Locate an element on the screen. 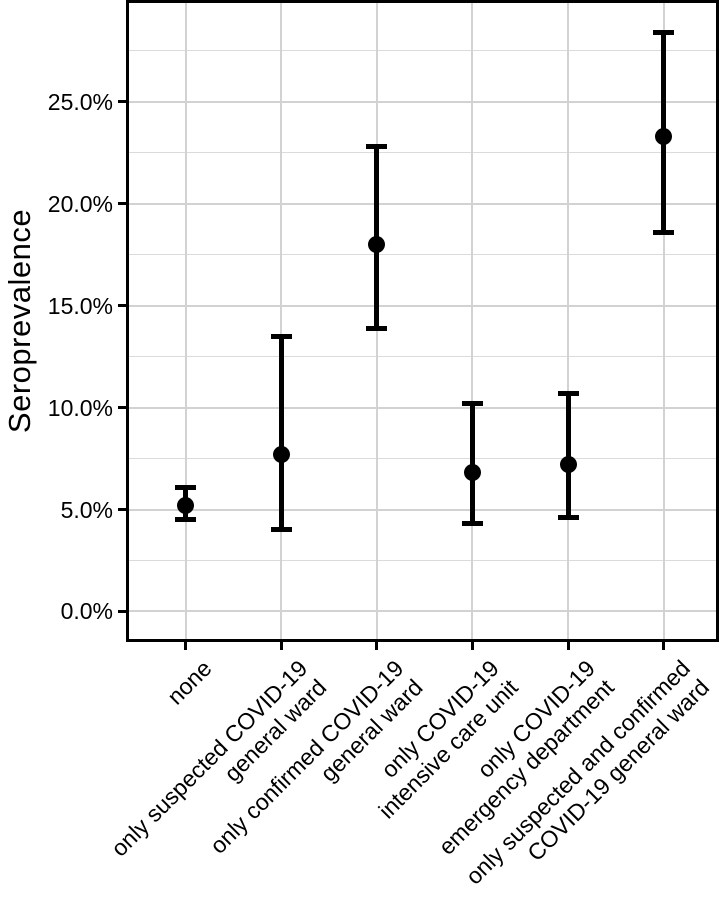 The height and width of the screenshot is (909, 724). y-tick-label: 0.0% is located at coordinates (86, 611).